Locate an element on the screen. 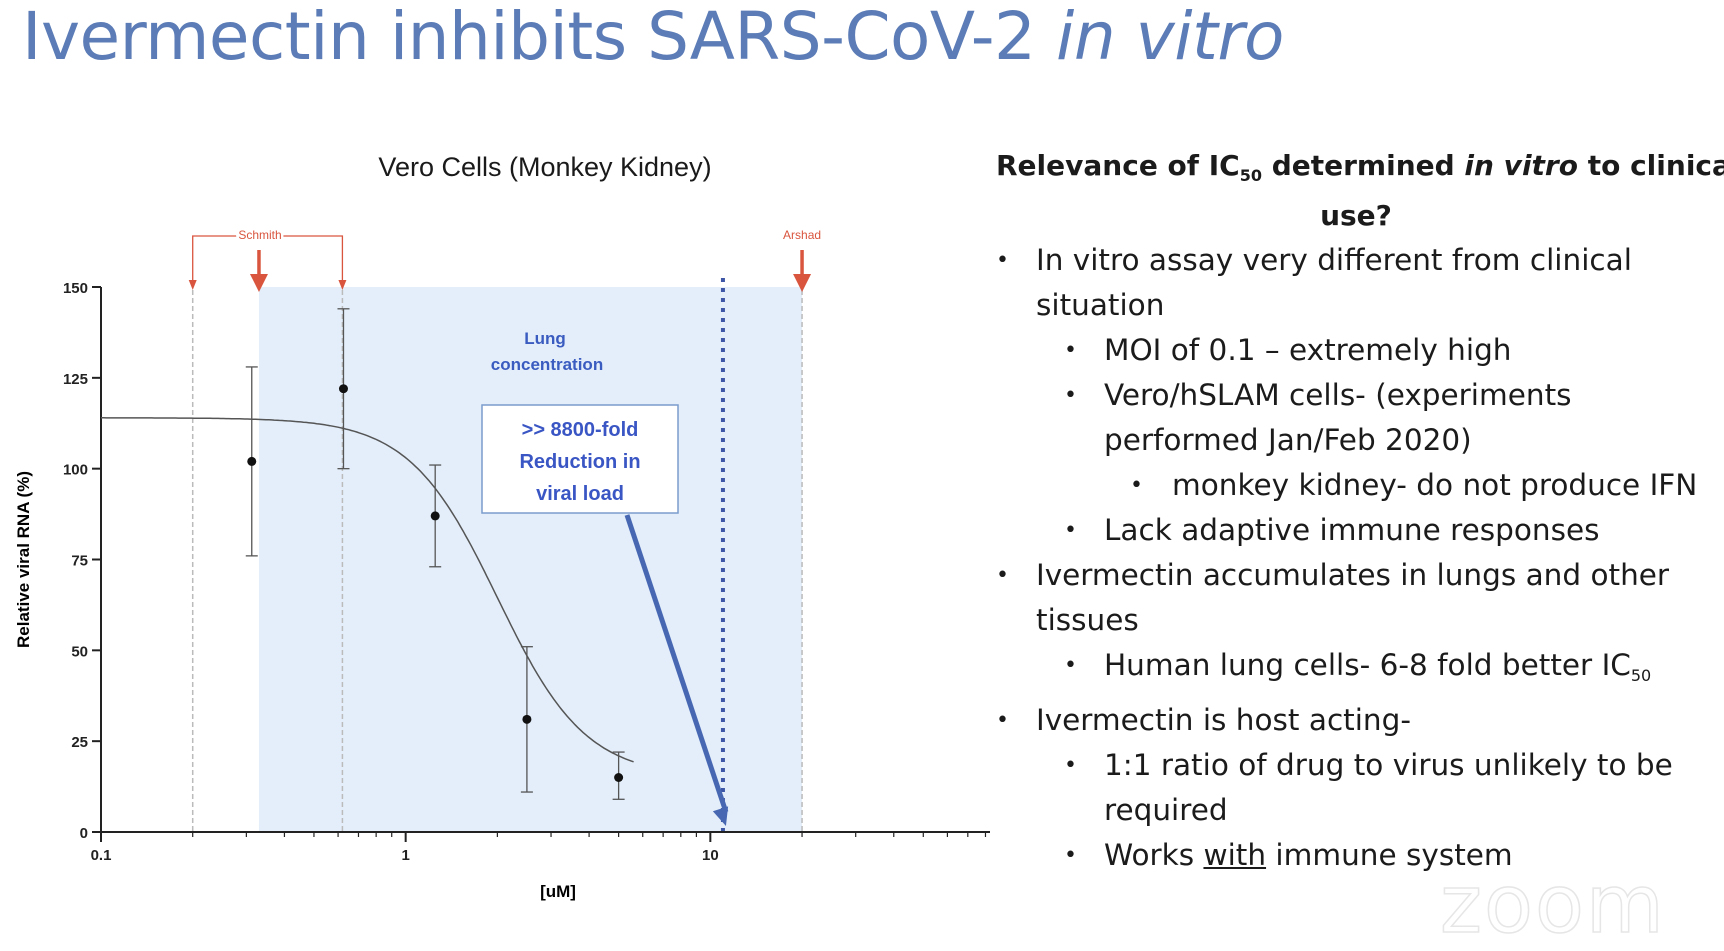  bullet-immune-system: Works with immune system is located at coordinates (1358, 855).